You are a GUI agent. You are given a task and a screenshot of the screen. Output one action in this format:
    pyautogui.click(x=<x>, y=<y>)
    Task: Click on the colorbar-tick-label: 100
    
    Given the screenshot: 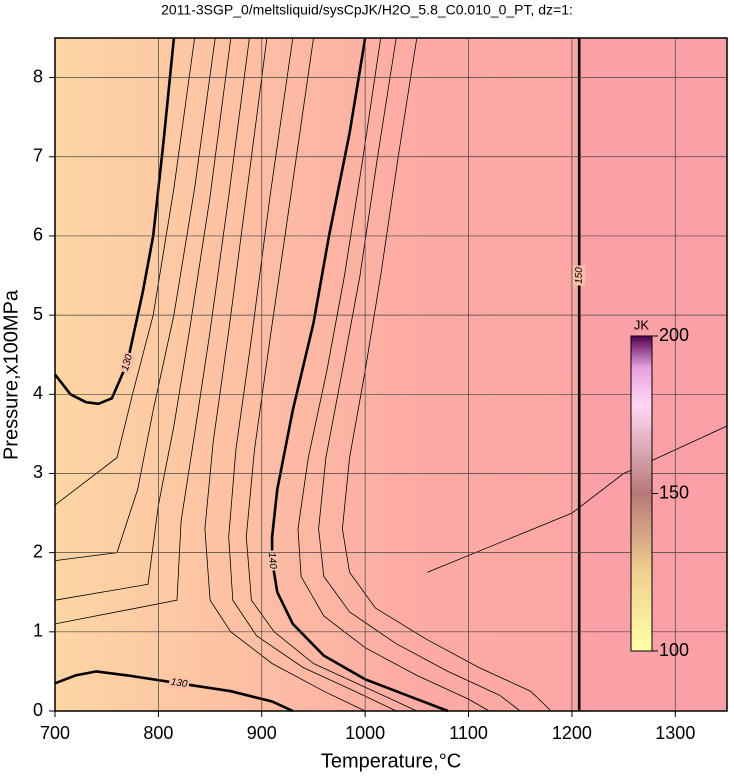 What is the action you would take?
    pyautogui.click(x=674, y=650)
    